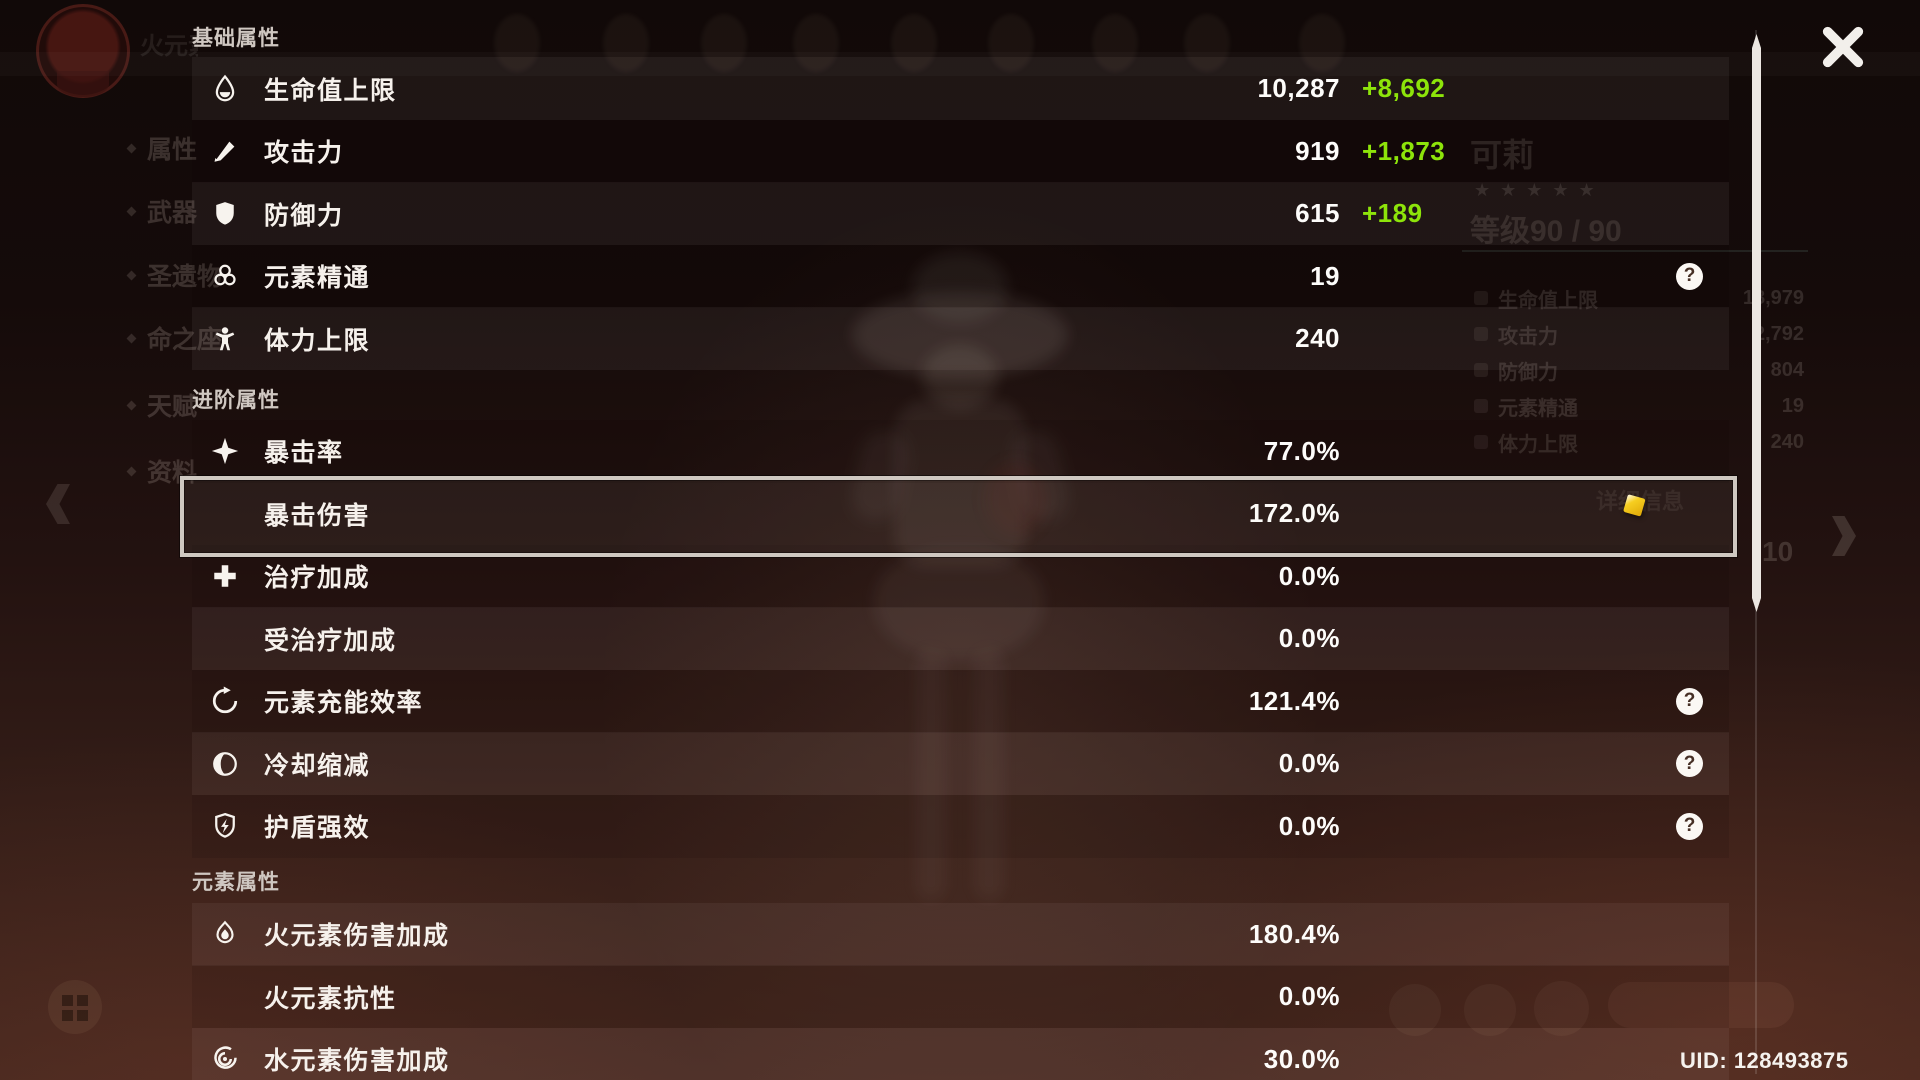 The height and width of the screenshot is (1080, 1920). Describe the element at coordinates (1317, 213) in the screenshot. I see `stat-value: 615` at that location.